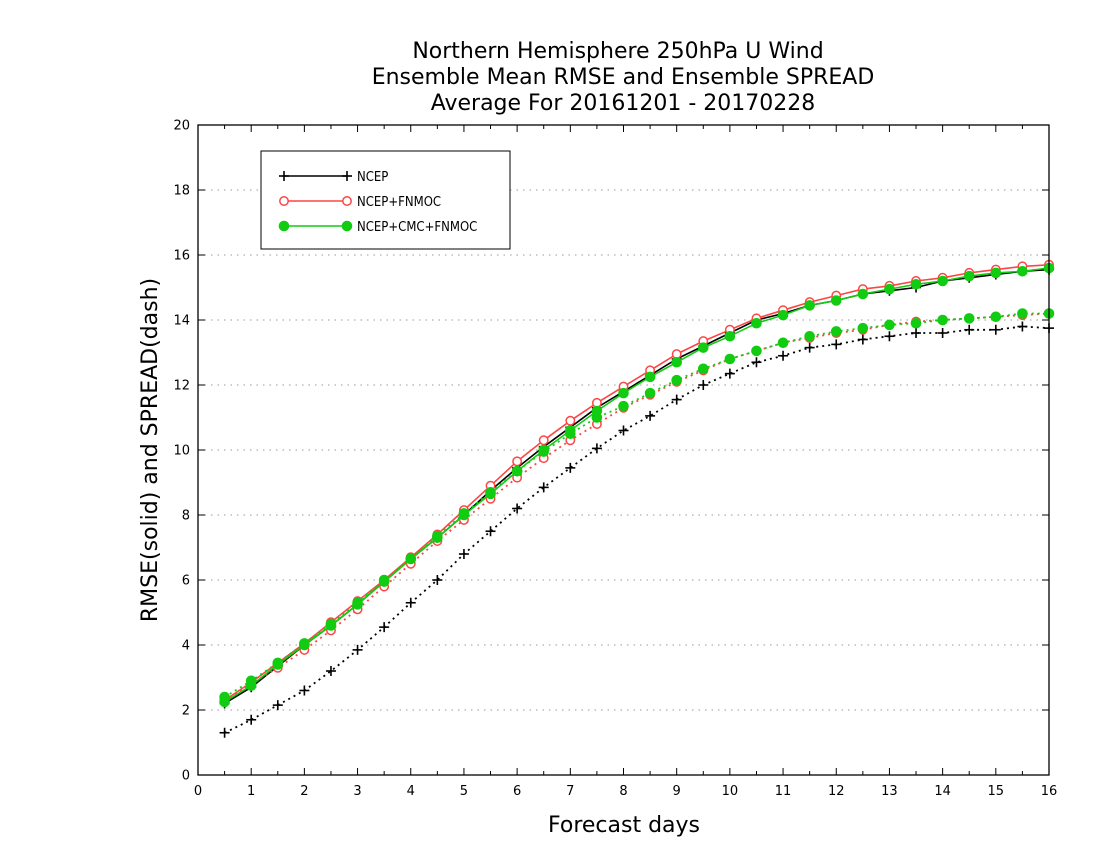 This screenshot has width=1100, height=850. Describe the element at coordinates (623, 103) in the screenshot. I see `chart-title-line-3: Average For 20161201 - 20170228` at that location.